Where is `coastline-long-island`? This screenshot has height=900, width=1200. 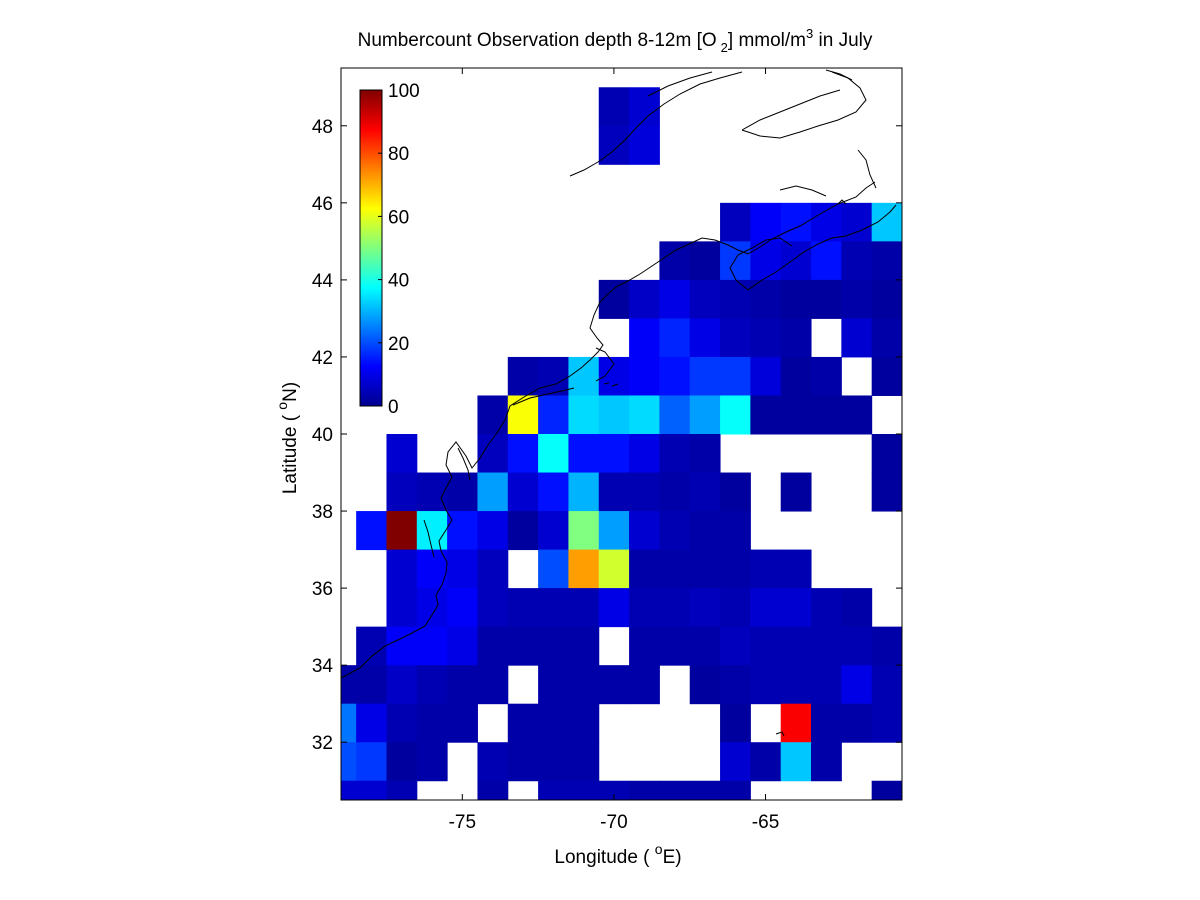 coastline-long-island is located at coordinates (543, 396).